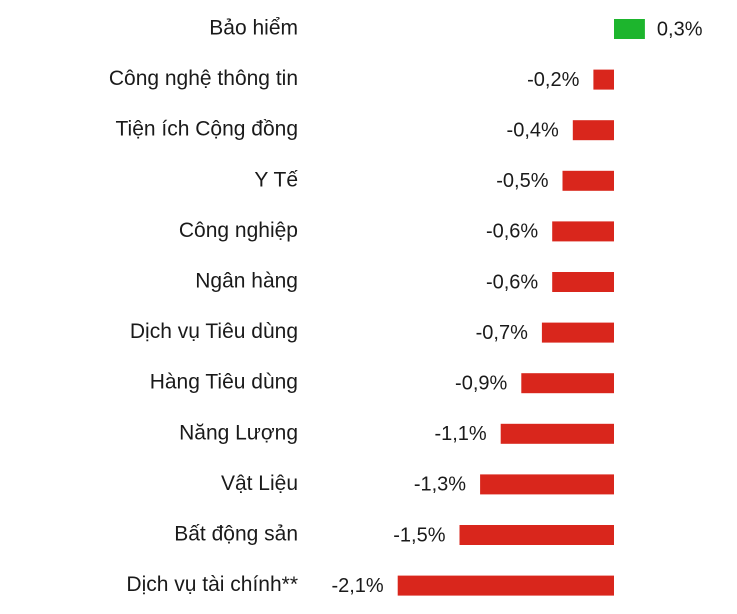 The height and width of the screenshot is (614, 737). What do you see at coordinates (236, 534) in the screenshot?
I see `category-label: Bất động sản` at bounding box center [236, 534].